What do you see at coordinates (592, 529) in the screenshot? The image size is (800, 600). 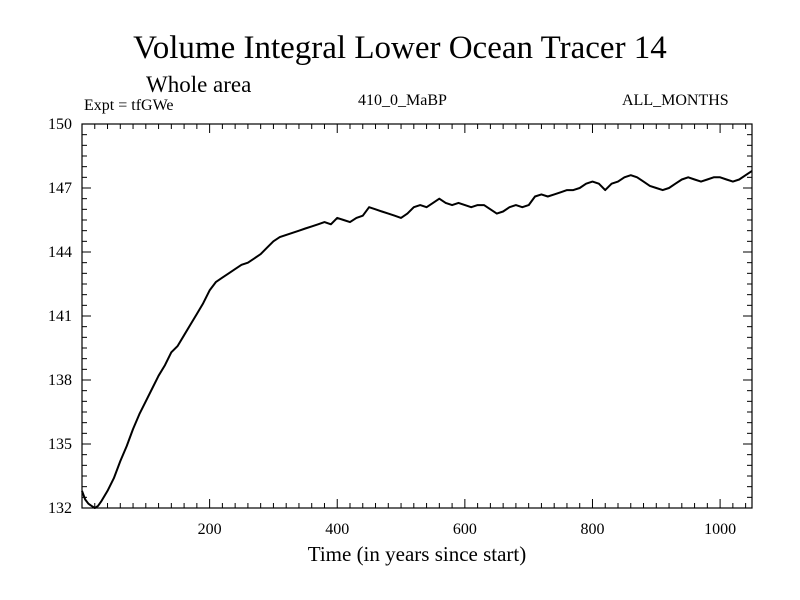 I see `x-tick-label: 800` at bounding box center [592, 529].